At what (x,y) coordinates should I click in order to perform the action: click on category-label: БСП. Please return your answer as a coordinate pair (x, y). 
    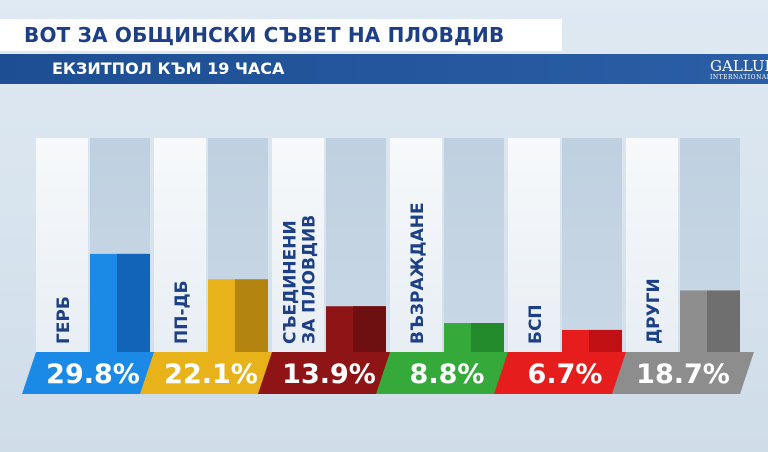
    Looking at the image, I should click on (536, 324).